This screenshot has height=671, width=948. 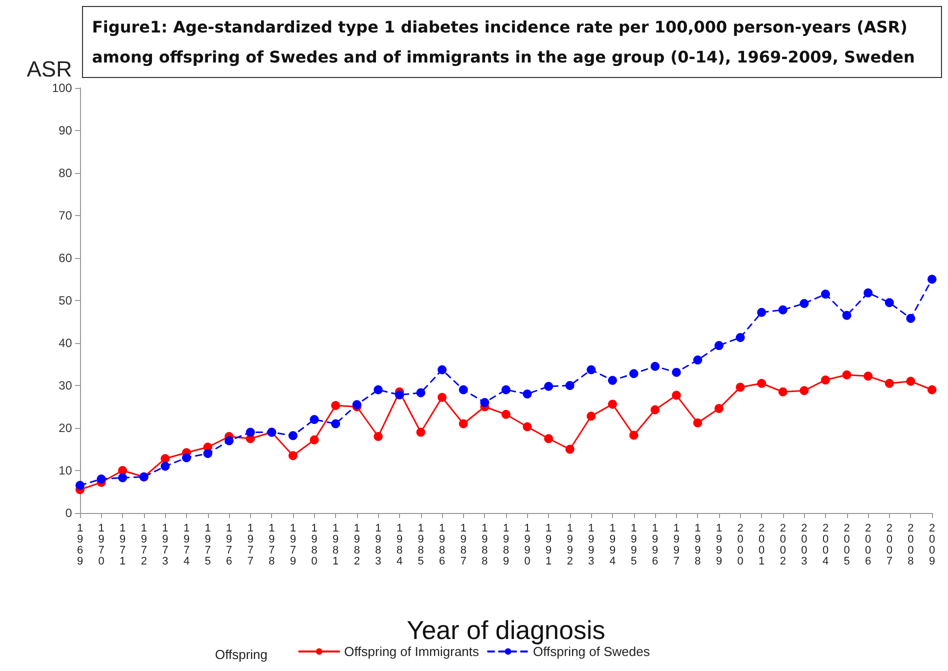 I want to click on x-tick-label: 2000, so click(x=740, y=545).